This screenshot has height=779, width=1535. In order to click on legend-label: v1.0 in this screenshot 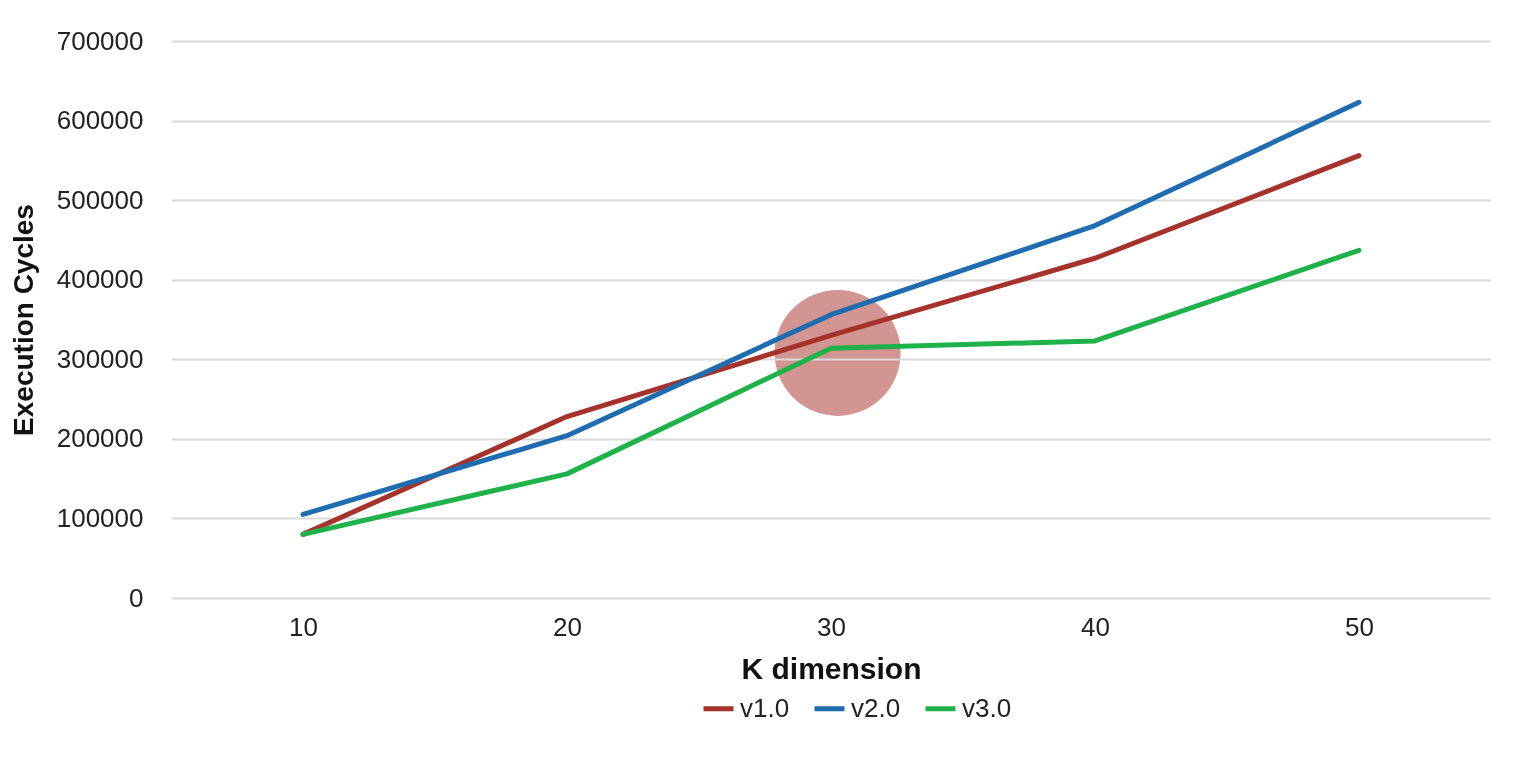, I will do `click(765, 707)`.